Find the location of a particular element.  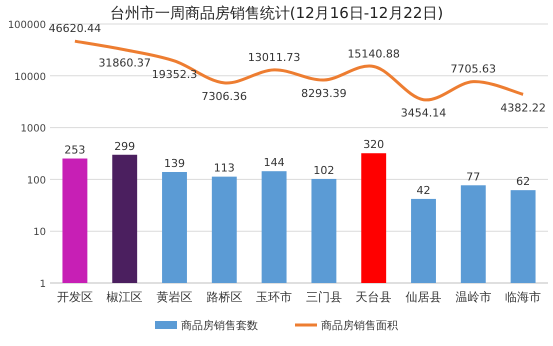

data-label: 144 is located at coordinates (274, 163).